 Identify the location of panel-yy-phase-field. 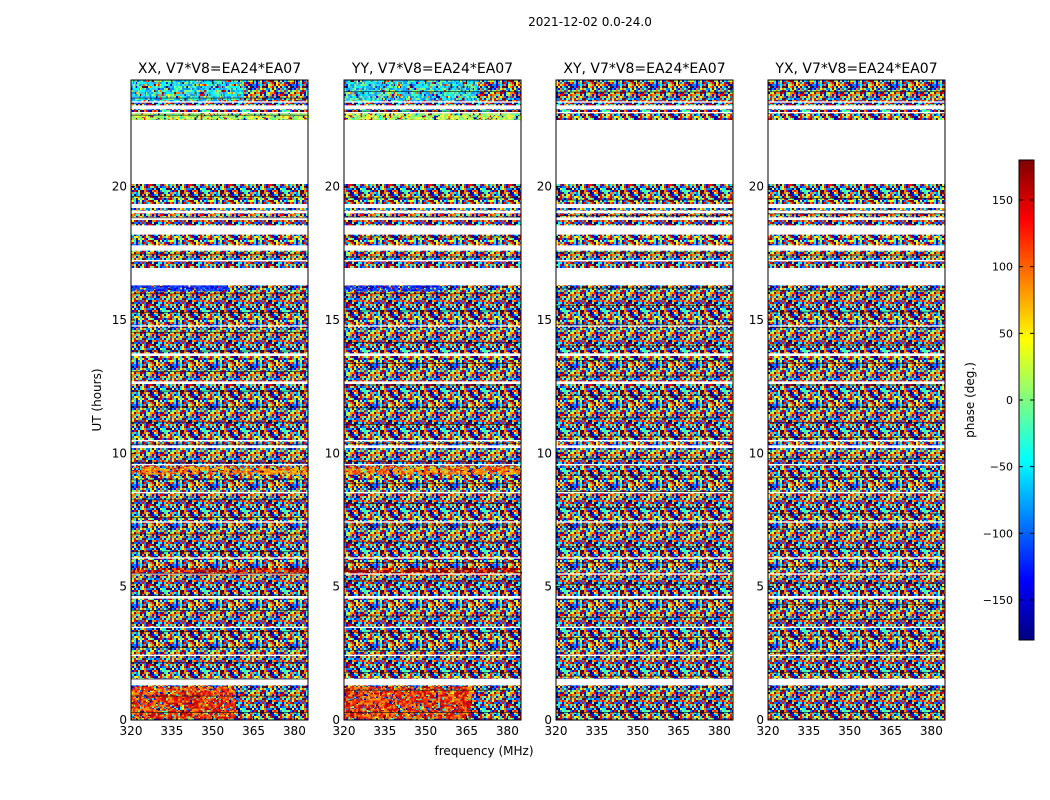
(432, 400).